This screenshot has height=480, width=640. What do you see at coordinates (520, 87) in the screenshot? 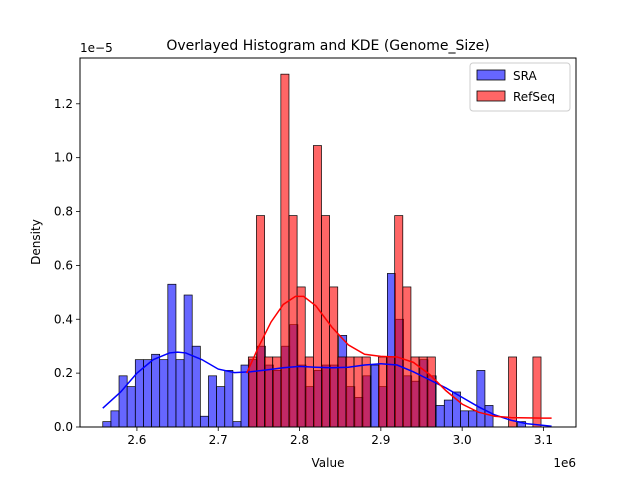
I see `legend: SRA RefSeq` at bounding box center [520, 87].